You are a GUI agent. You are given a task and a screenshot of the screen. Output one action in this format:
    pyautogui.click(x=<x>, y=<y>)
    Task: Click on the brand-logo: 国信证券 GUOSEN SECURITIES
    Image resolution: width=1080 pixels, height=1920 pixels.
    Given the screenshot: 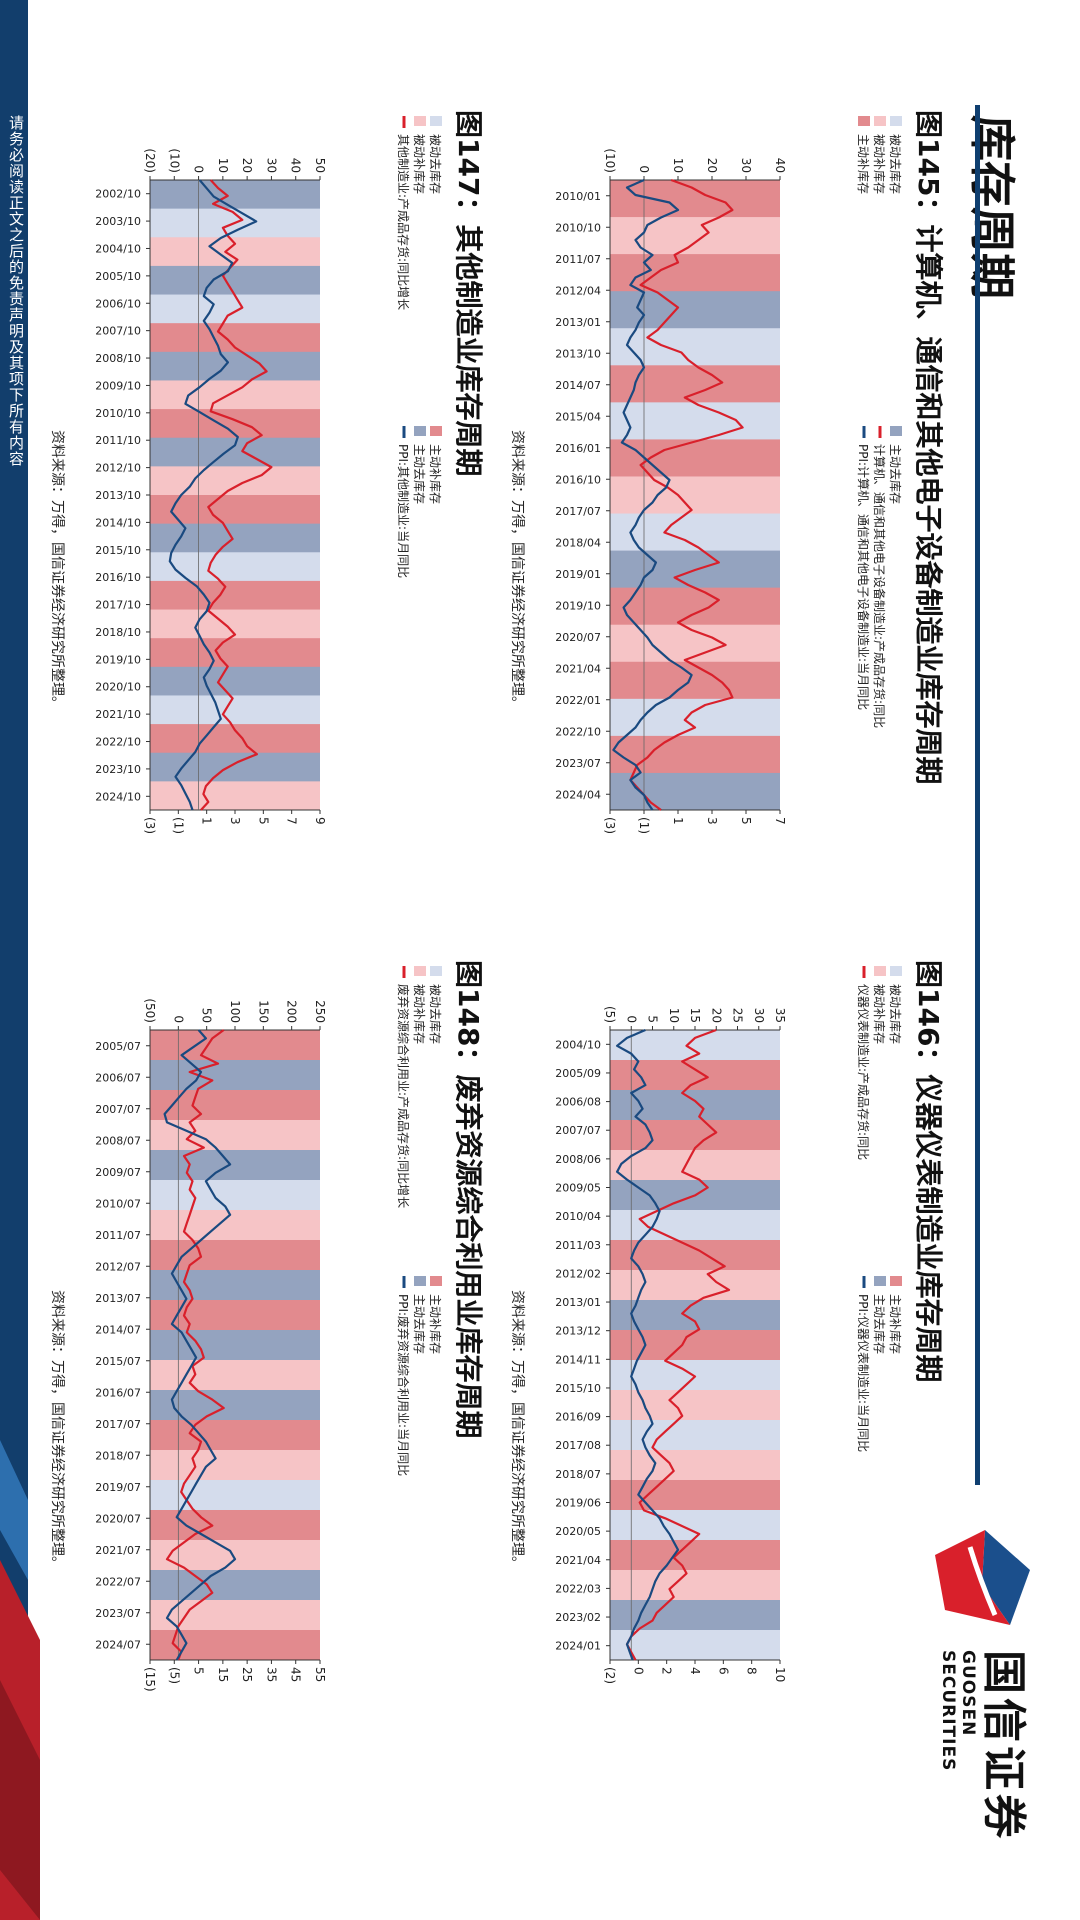 What is the action you would take?
    pyautogui.click(x=985, y=1690)
    